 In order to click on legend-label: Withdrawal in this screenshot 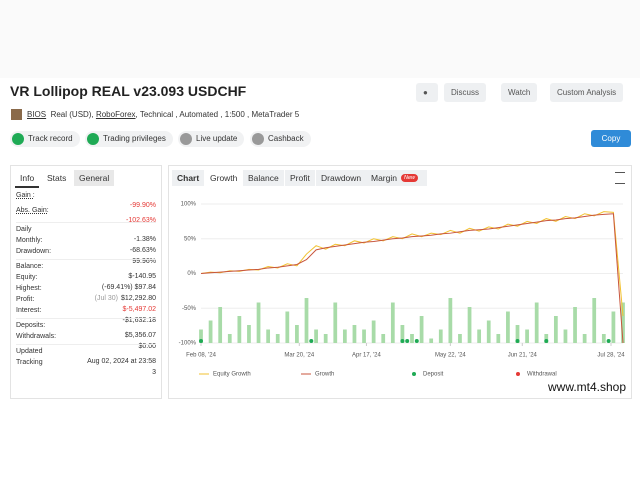, I will do `click(542, 375)`.